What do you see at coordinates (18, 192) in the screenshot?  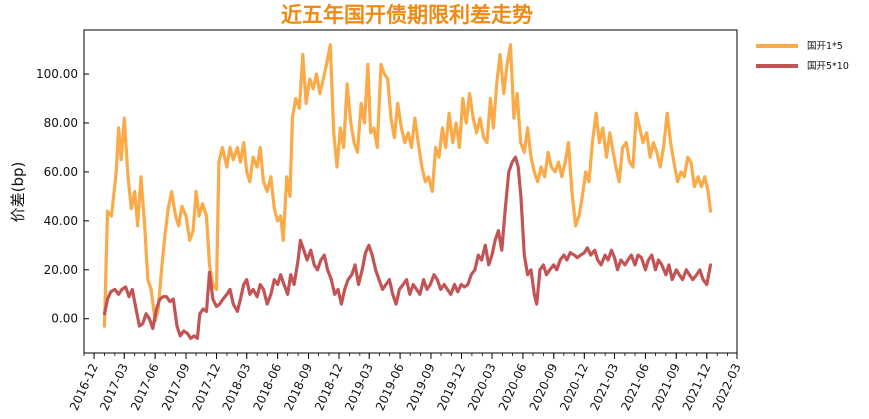 I see `y-axis-label: 价差(bp)` at bounding box center [18, 192].